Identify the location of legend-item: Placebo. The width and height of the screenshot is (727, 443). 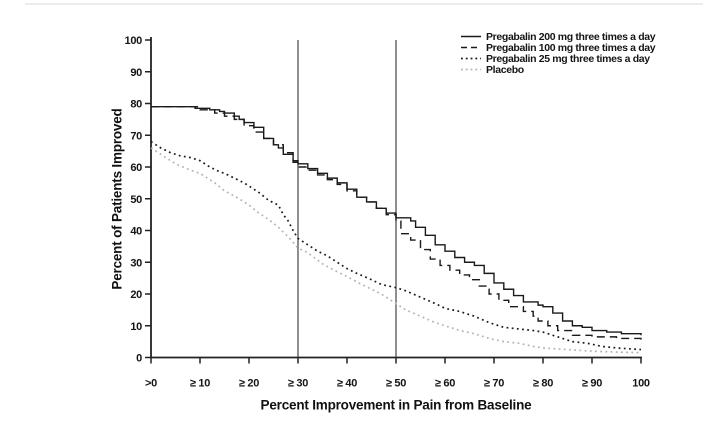
(558, 69).